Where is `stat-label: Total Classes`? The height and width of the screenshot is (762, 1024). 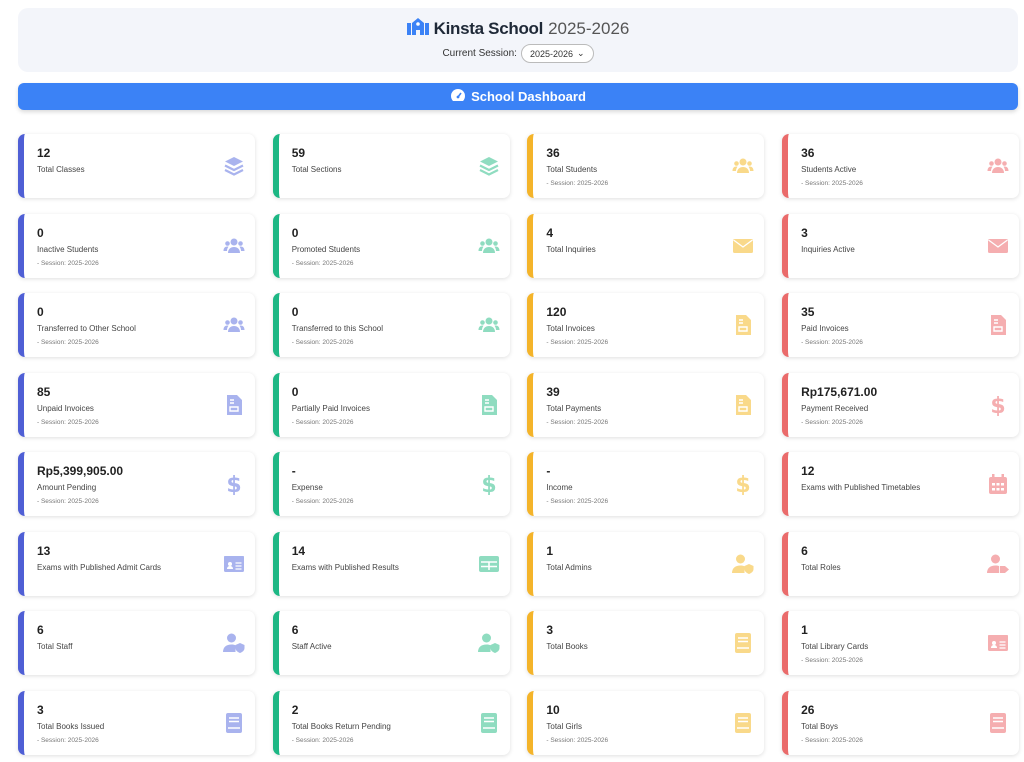 stat-label: Total Classes is located at coordinates (61, 169).